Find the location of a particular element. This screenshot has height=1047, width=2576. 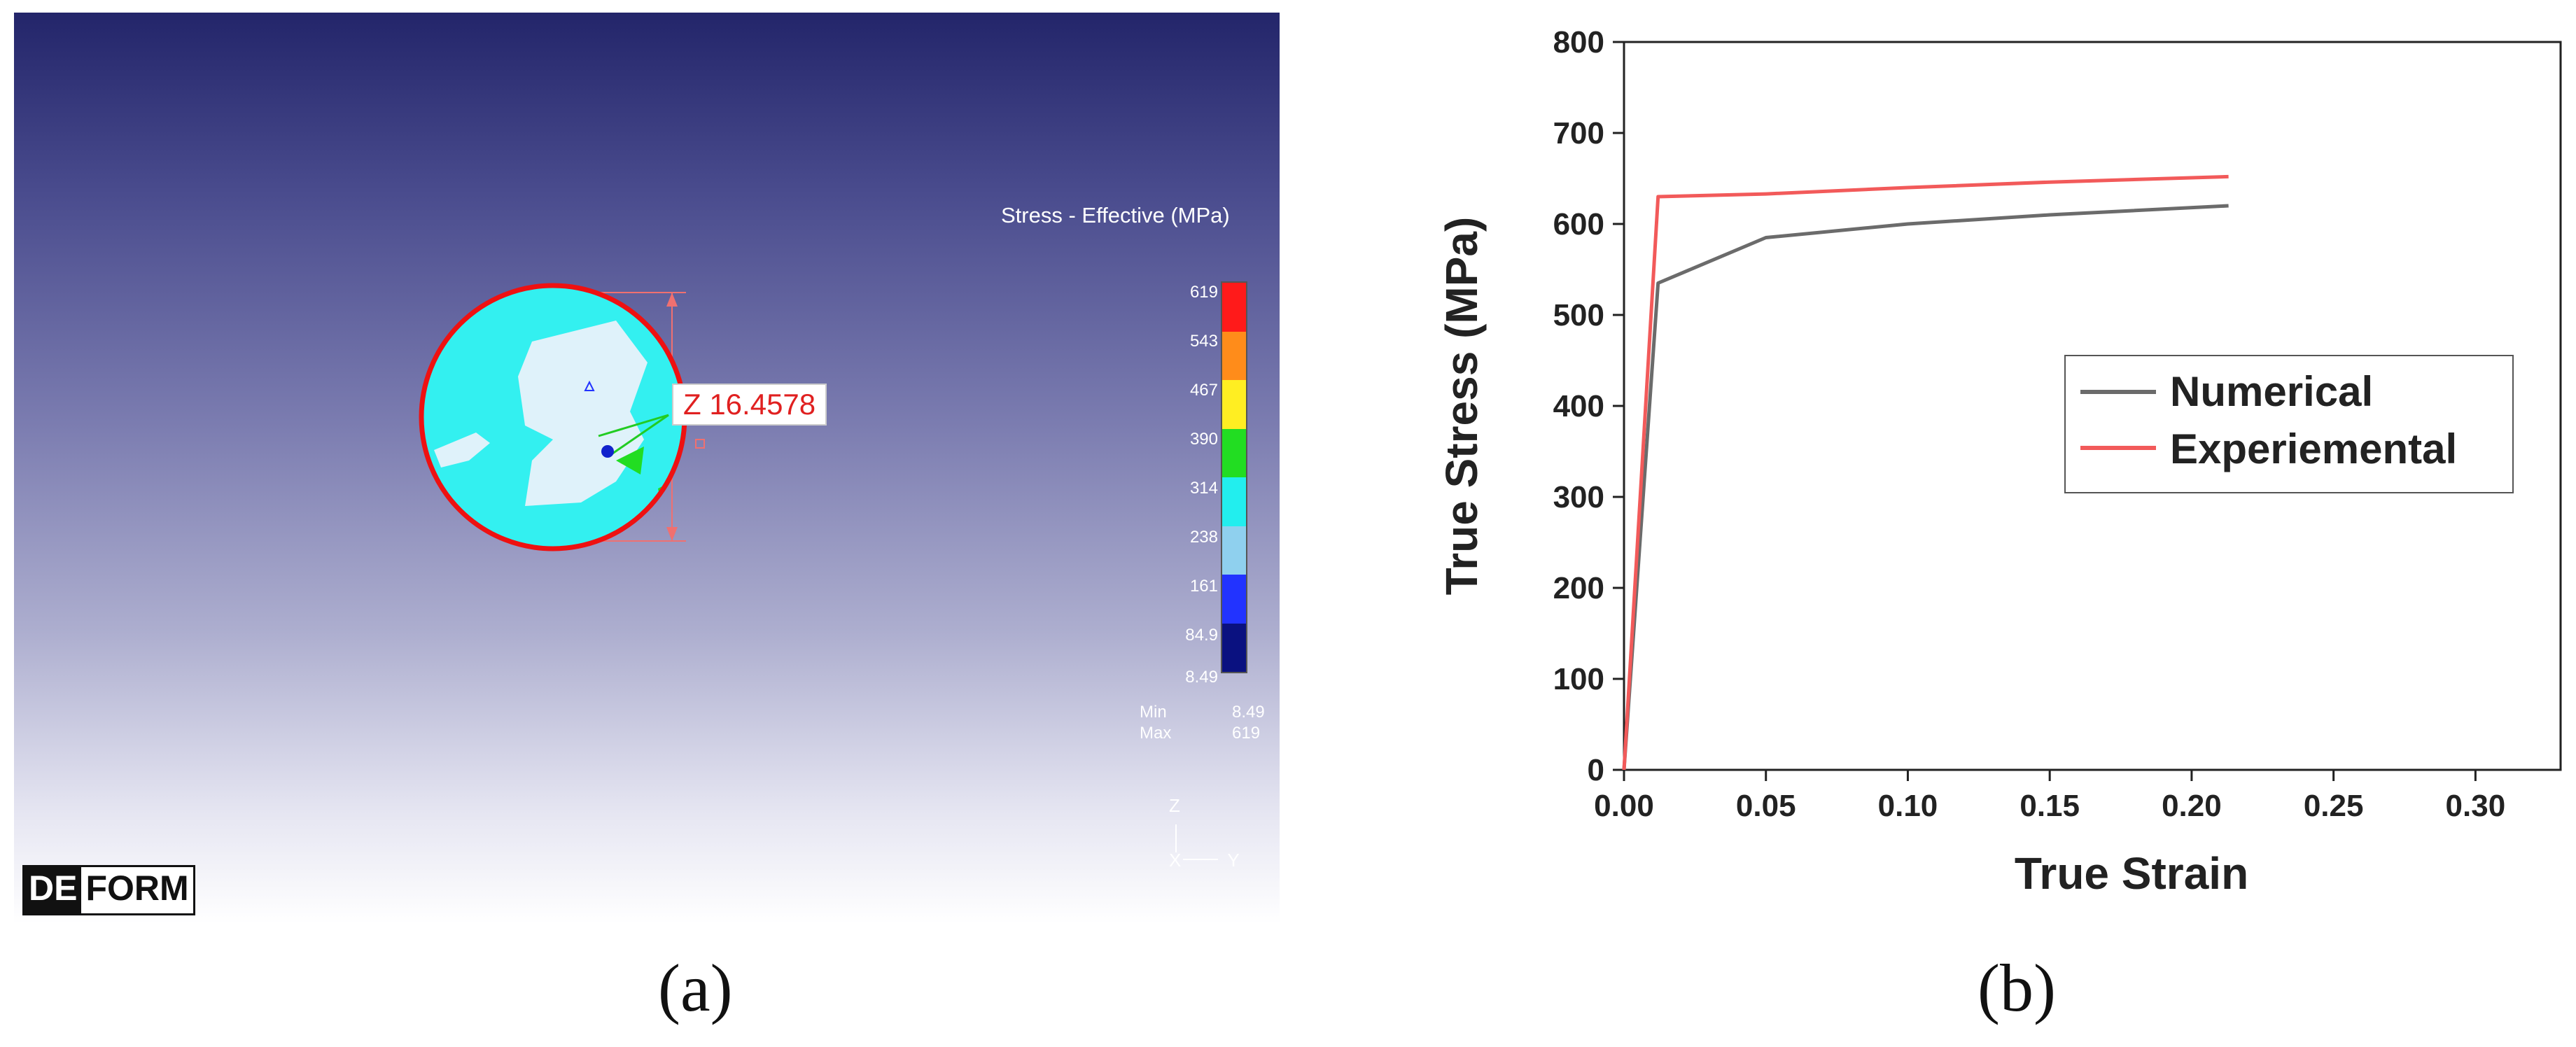

y-axis-title: True Stress (MPa) is located at coordinates (1461, 406).